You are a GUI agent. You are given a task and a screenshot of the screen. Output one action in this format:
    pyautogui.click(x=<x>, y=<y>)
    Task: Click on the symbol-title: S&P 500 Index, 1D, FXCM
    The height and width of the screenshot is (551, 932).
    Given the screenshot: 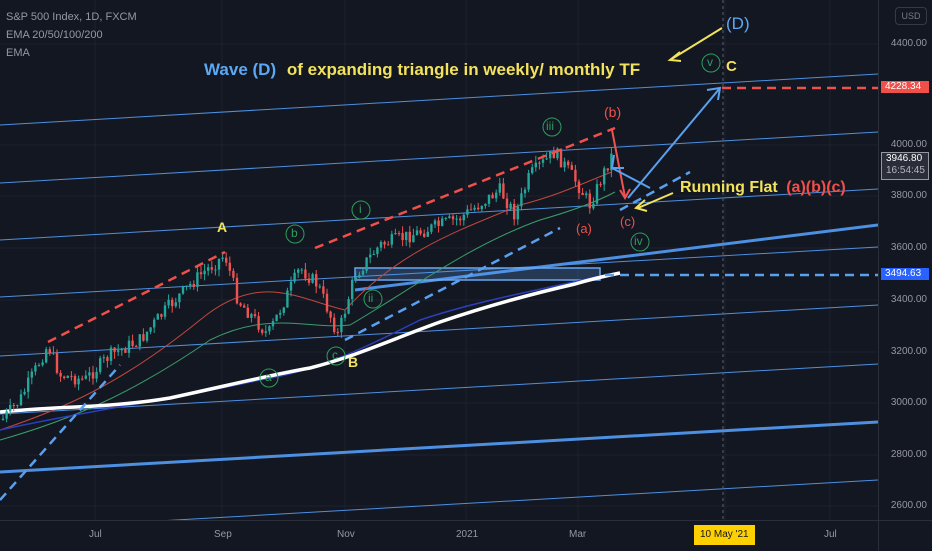 What is the action you would take?
    pyautogui.click(x=71, y=17)
    